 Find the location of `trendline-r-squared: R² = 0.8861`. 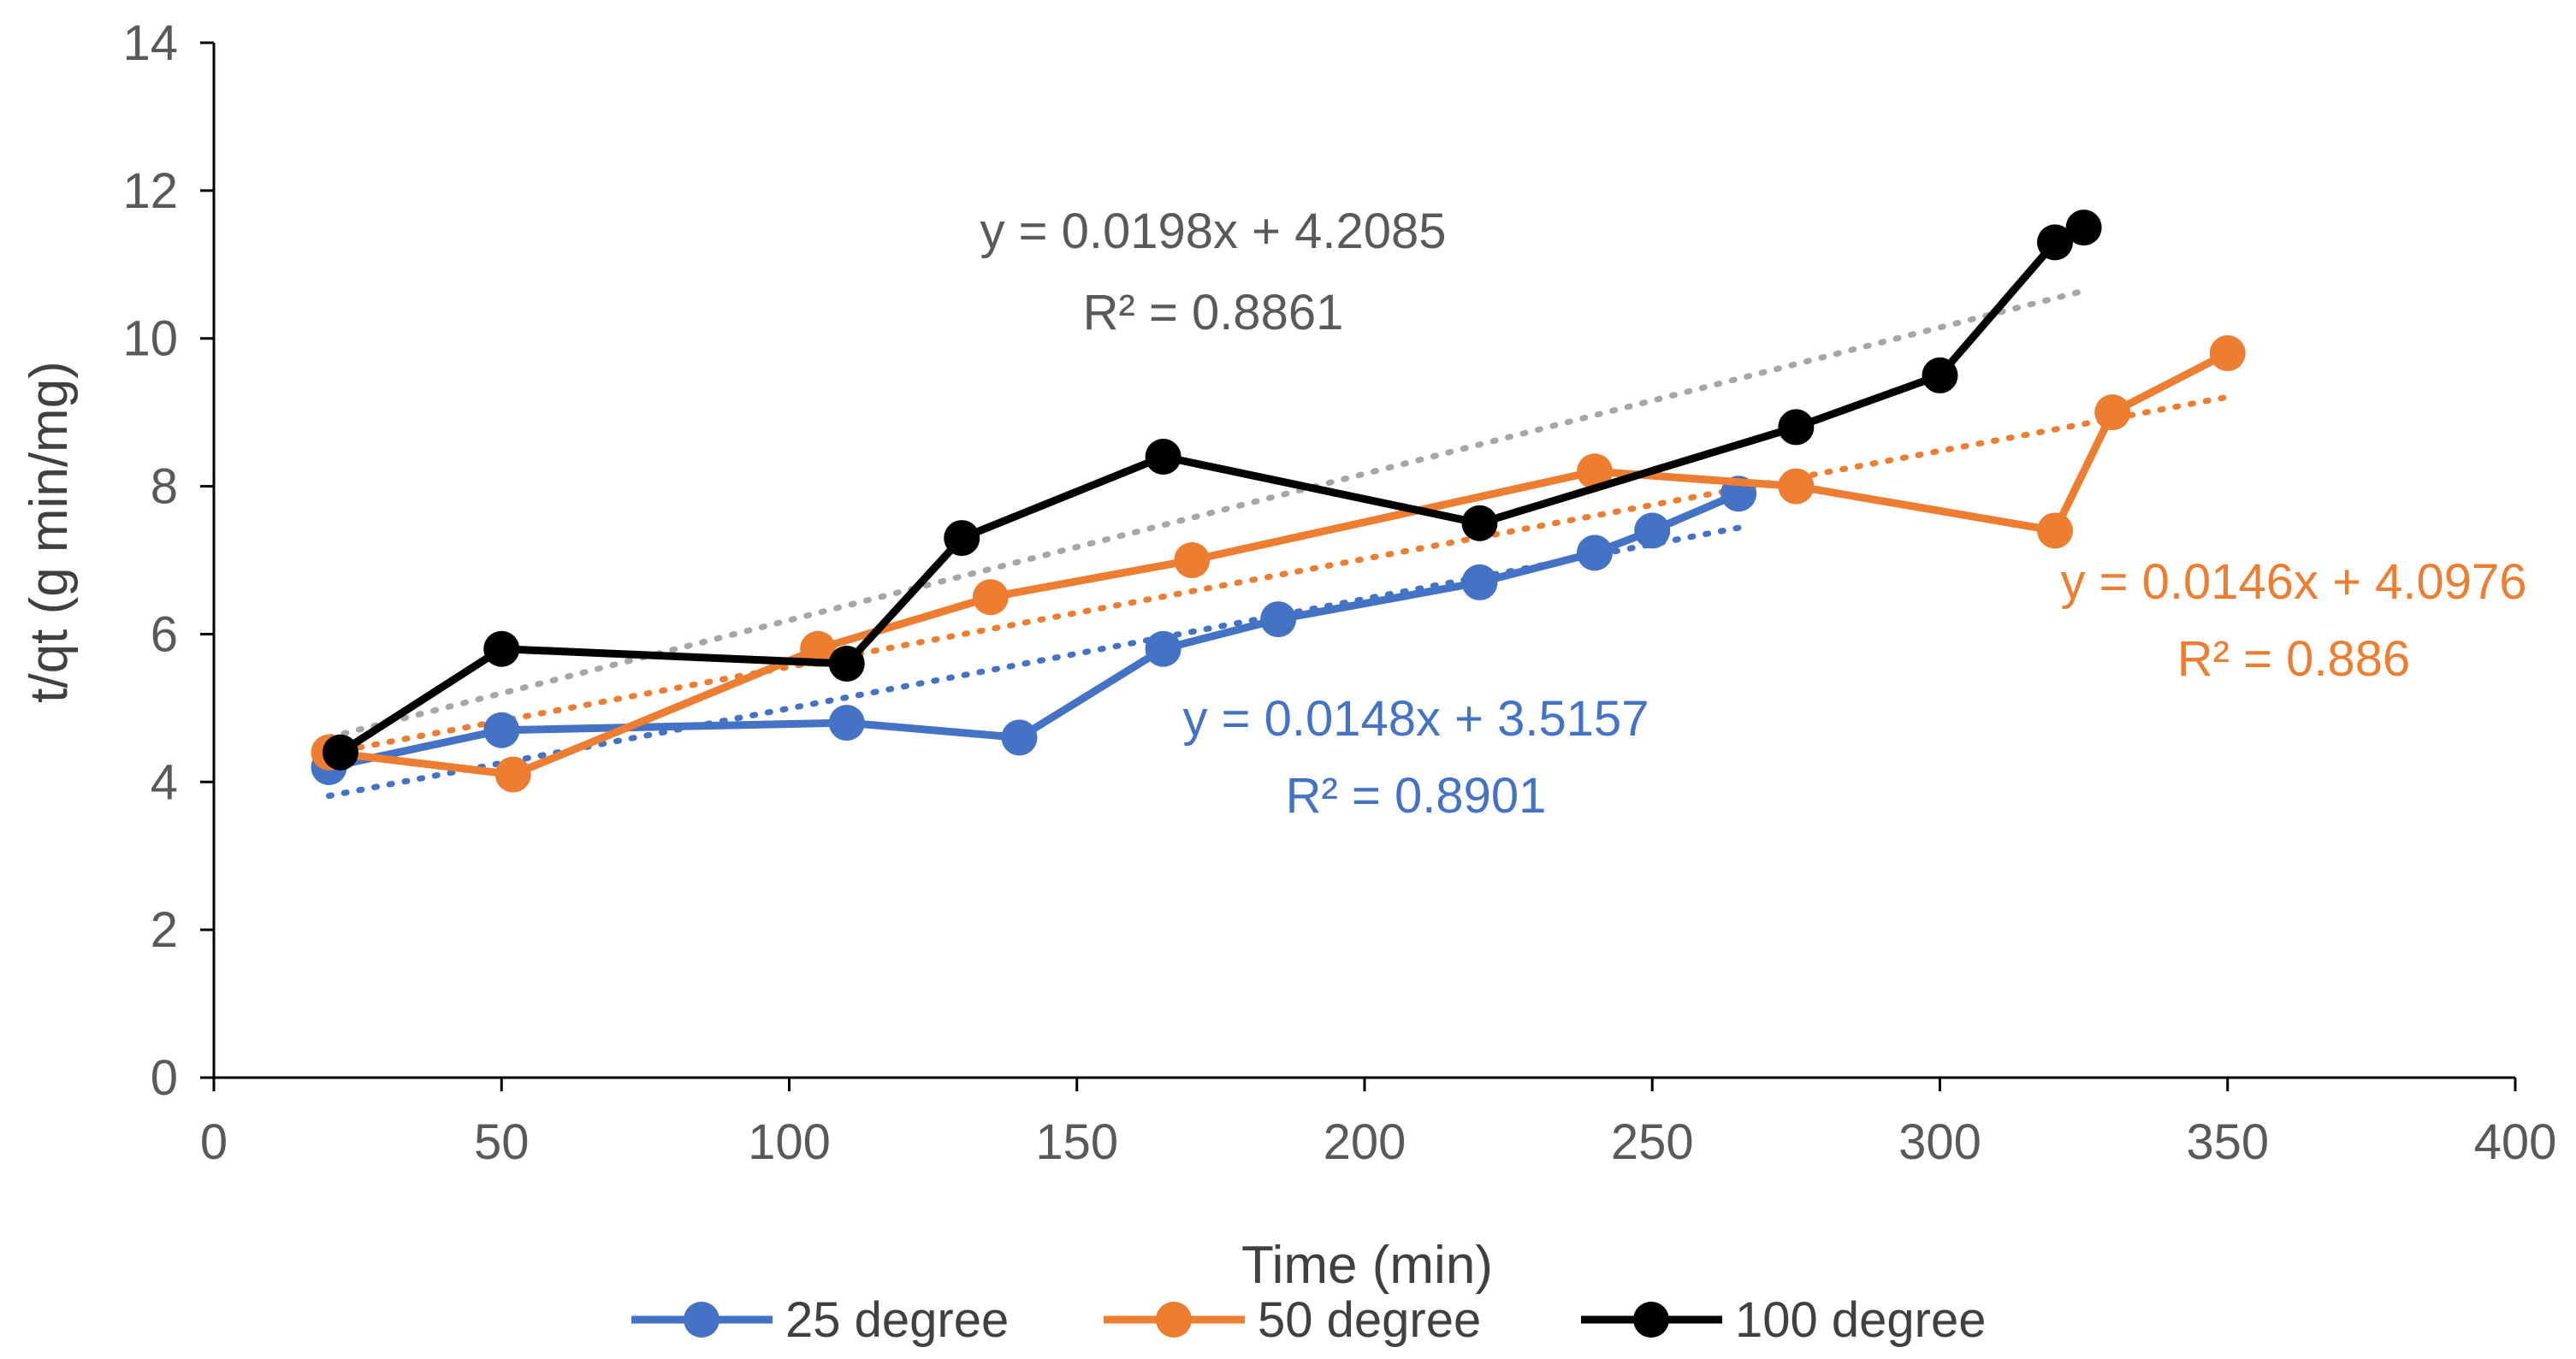

trendline-r-squared: R² = 0.8861 is located at coordinates (1213, 312).